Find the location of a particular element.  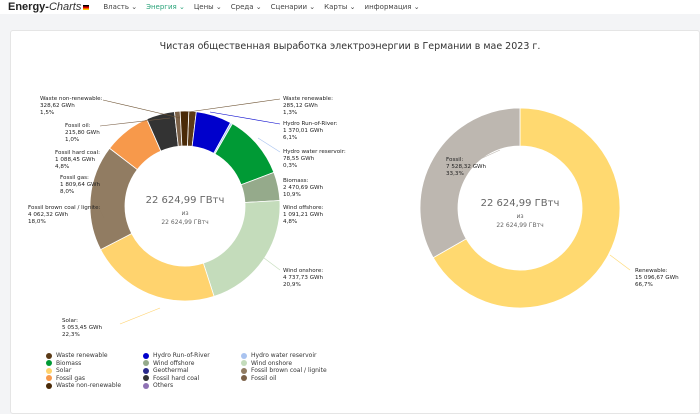

data-label-label: Solar: is located at coordinates (70, 321).